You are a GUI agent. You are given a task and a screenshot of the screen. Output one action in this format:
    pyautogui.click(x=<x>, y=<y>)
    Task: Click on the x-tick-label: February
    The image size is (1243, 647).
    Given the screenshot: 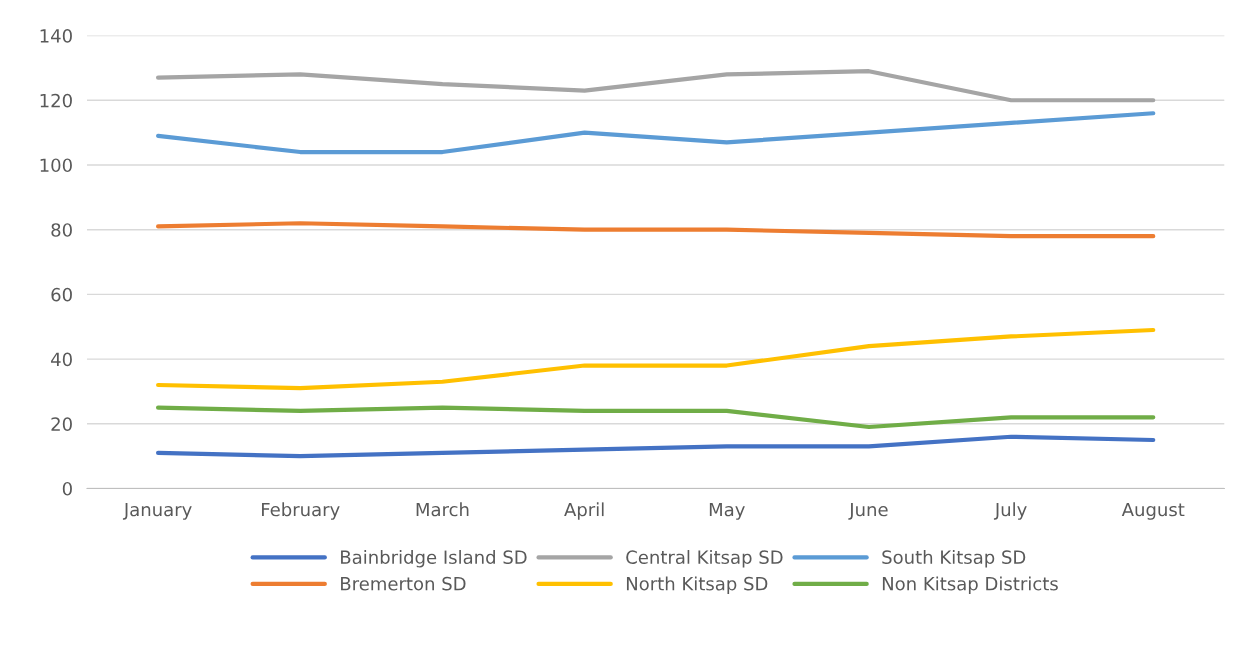 What is the action you would take?
    pyautogui.click(x=301, y=511)
    